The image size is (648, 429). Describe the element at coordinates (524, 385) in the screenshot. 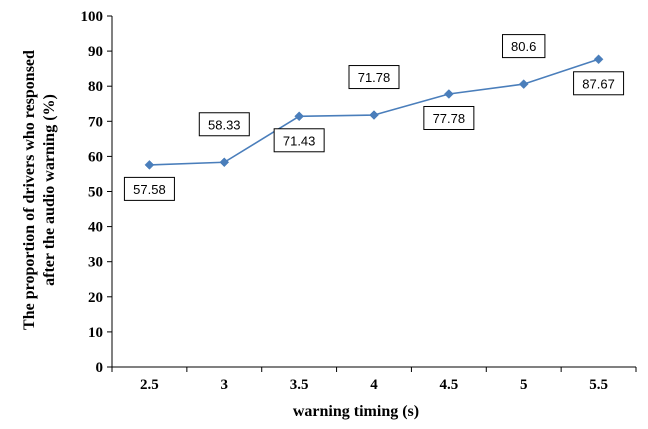

I see `x-tick-label: 5` at that location.